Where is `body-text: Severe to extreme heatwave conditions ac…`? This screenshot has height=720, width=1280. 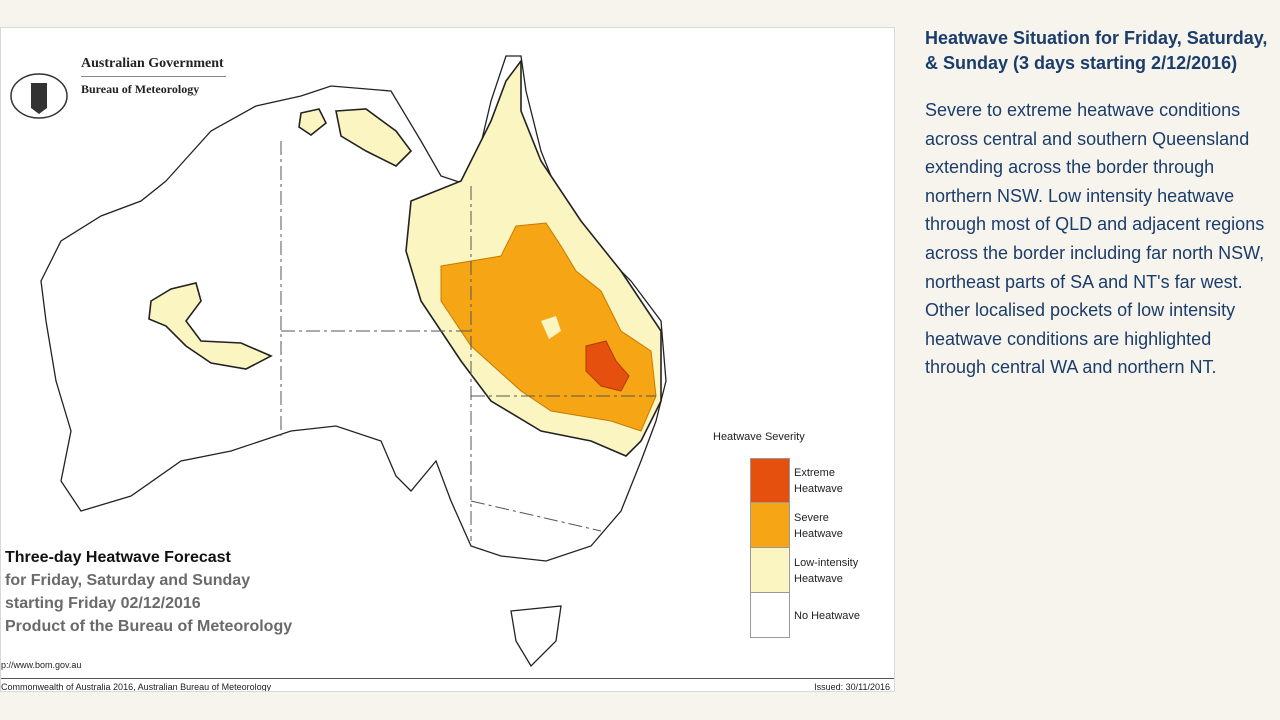
body-text: Severe to extreme heatwave conditions ac… is located at coordinates (1095, 239).